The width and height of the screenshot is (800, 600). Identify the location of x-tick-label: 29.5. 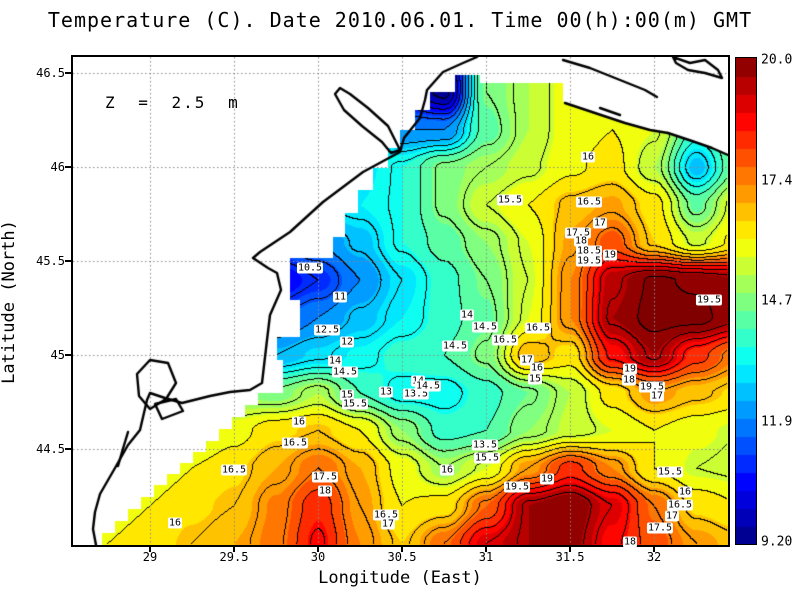
(234, 557).